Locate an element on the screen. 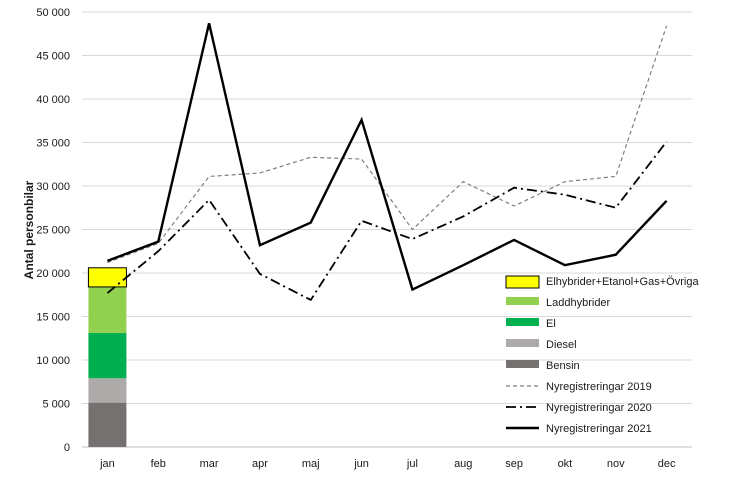  y-tick-label: 15 000 is located at coordinates (53, 318).